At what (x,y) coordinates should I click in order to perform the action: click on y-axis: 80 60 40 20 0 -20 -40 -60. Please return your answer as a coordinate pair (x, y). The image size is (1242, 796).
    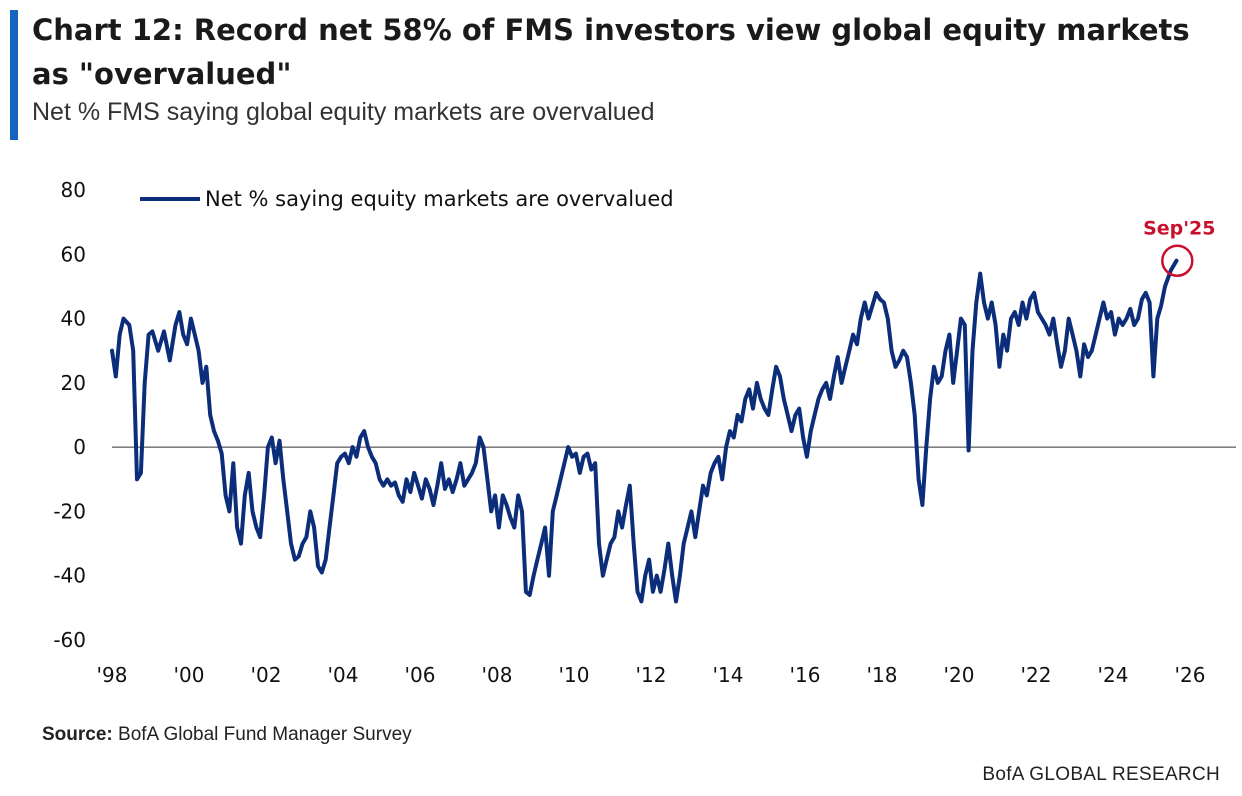
    Looking at the image, I should click on (69, 415).